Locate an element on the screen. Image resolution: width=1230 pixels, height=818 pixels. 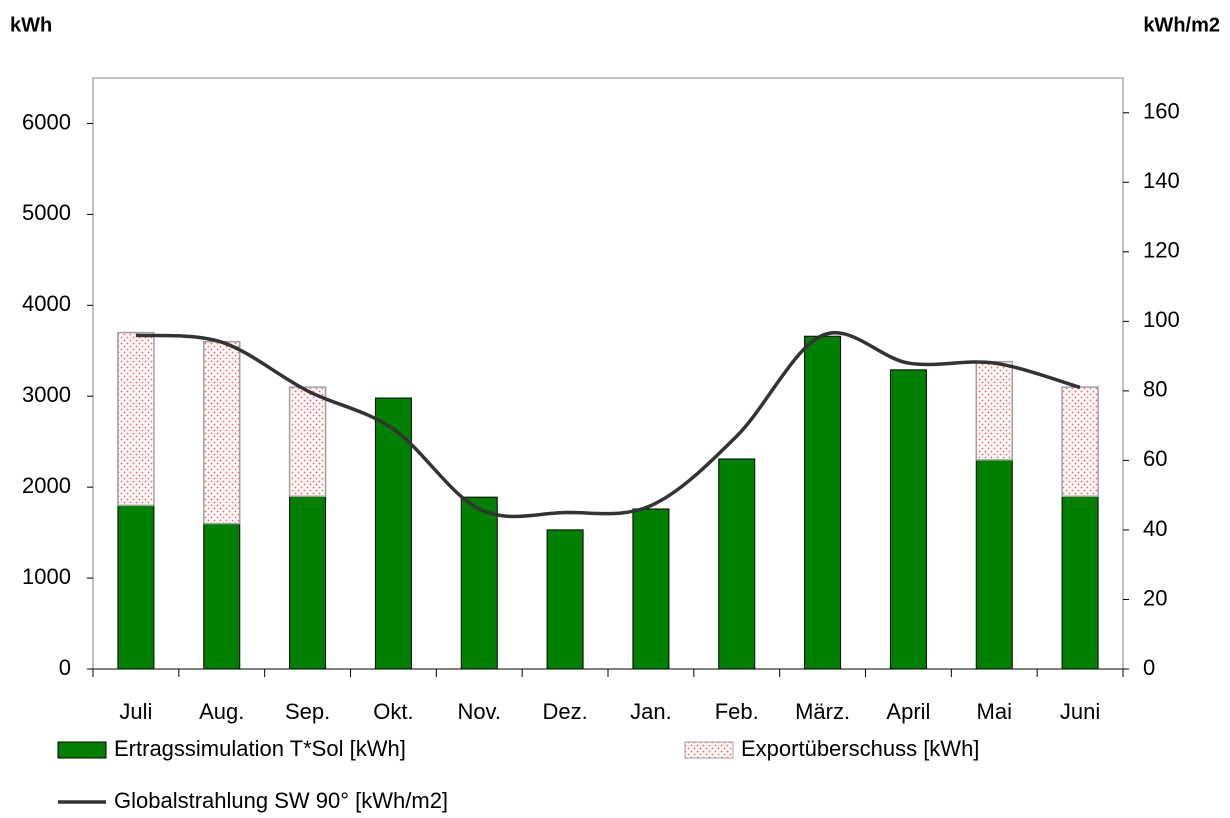
y-tick-label: 0 is located at coordinates (65, 667).